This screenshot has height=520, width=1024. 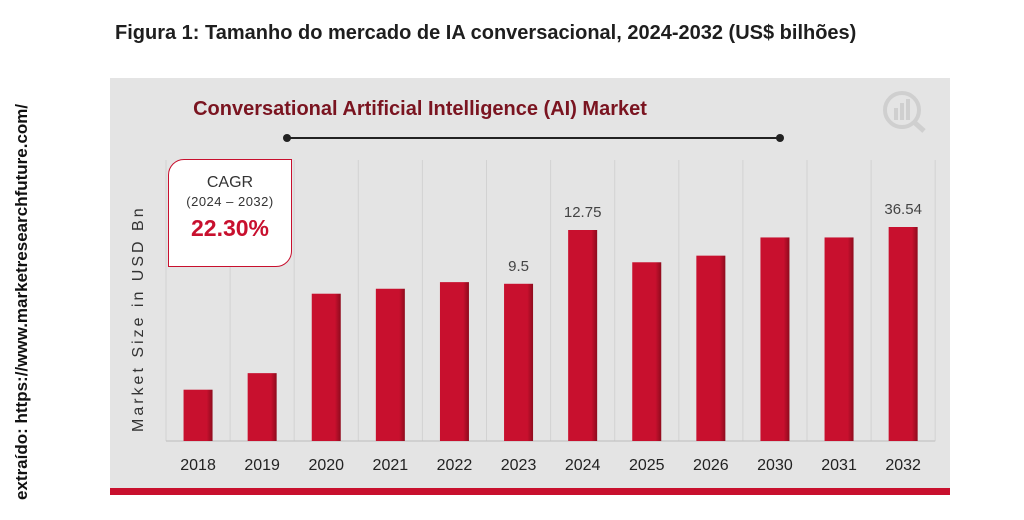 I want to click on cagr-box: CAGR (2024 – 2032) 22.30%, so click(x=230, y=213).